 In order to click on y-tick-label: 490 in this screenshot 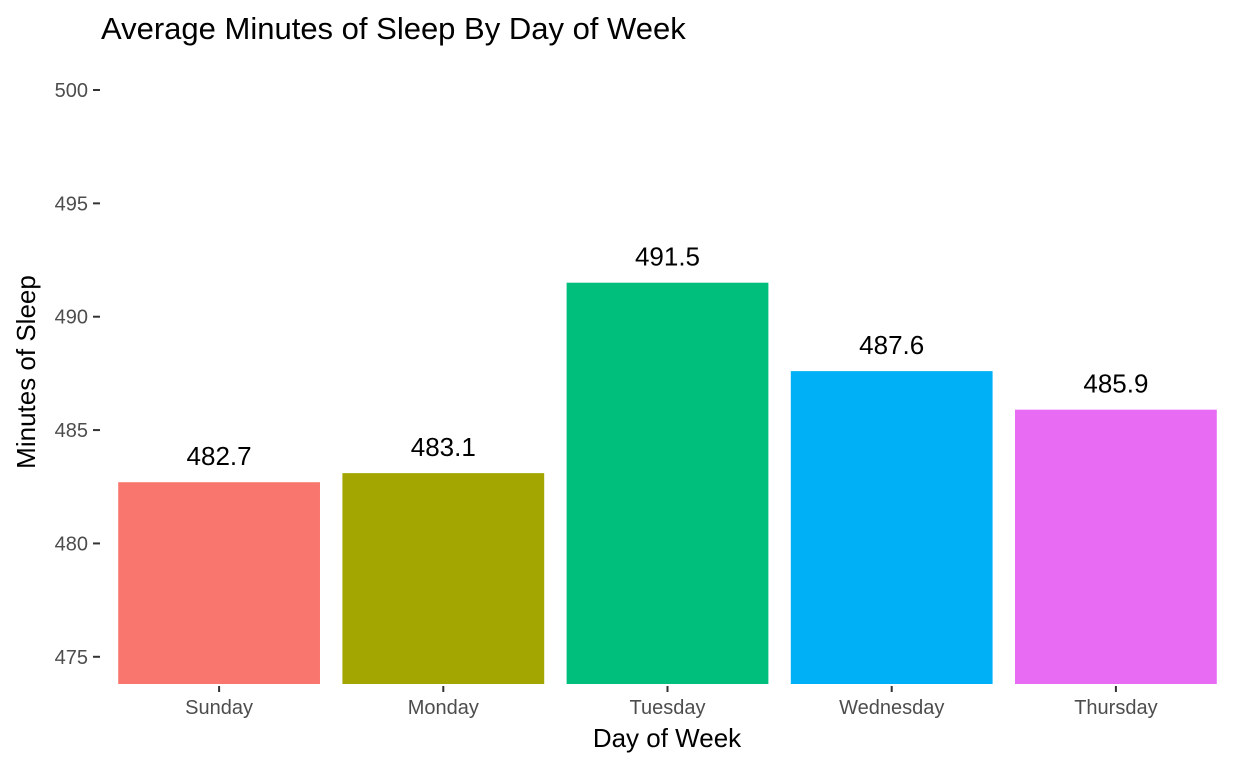, I will do `click(71, 318)`.